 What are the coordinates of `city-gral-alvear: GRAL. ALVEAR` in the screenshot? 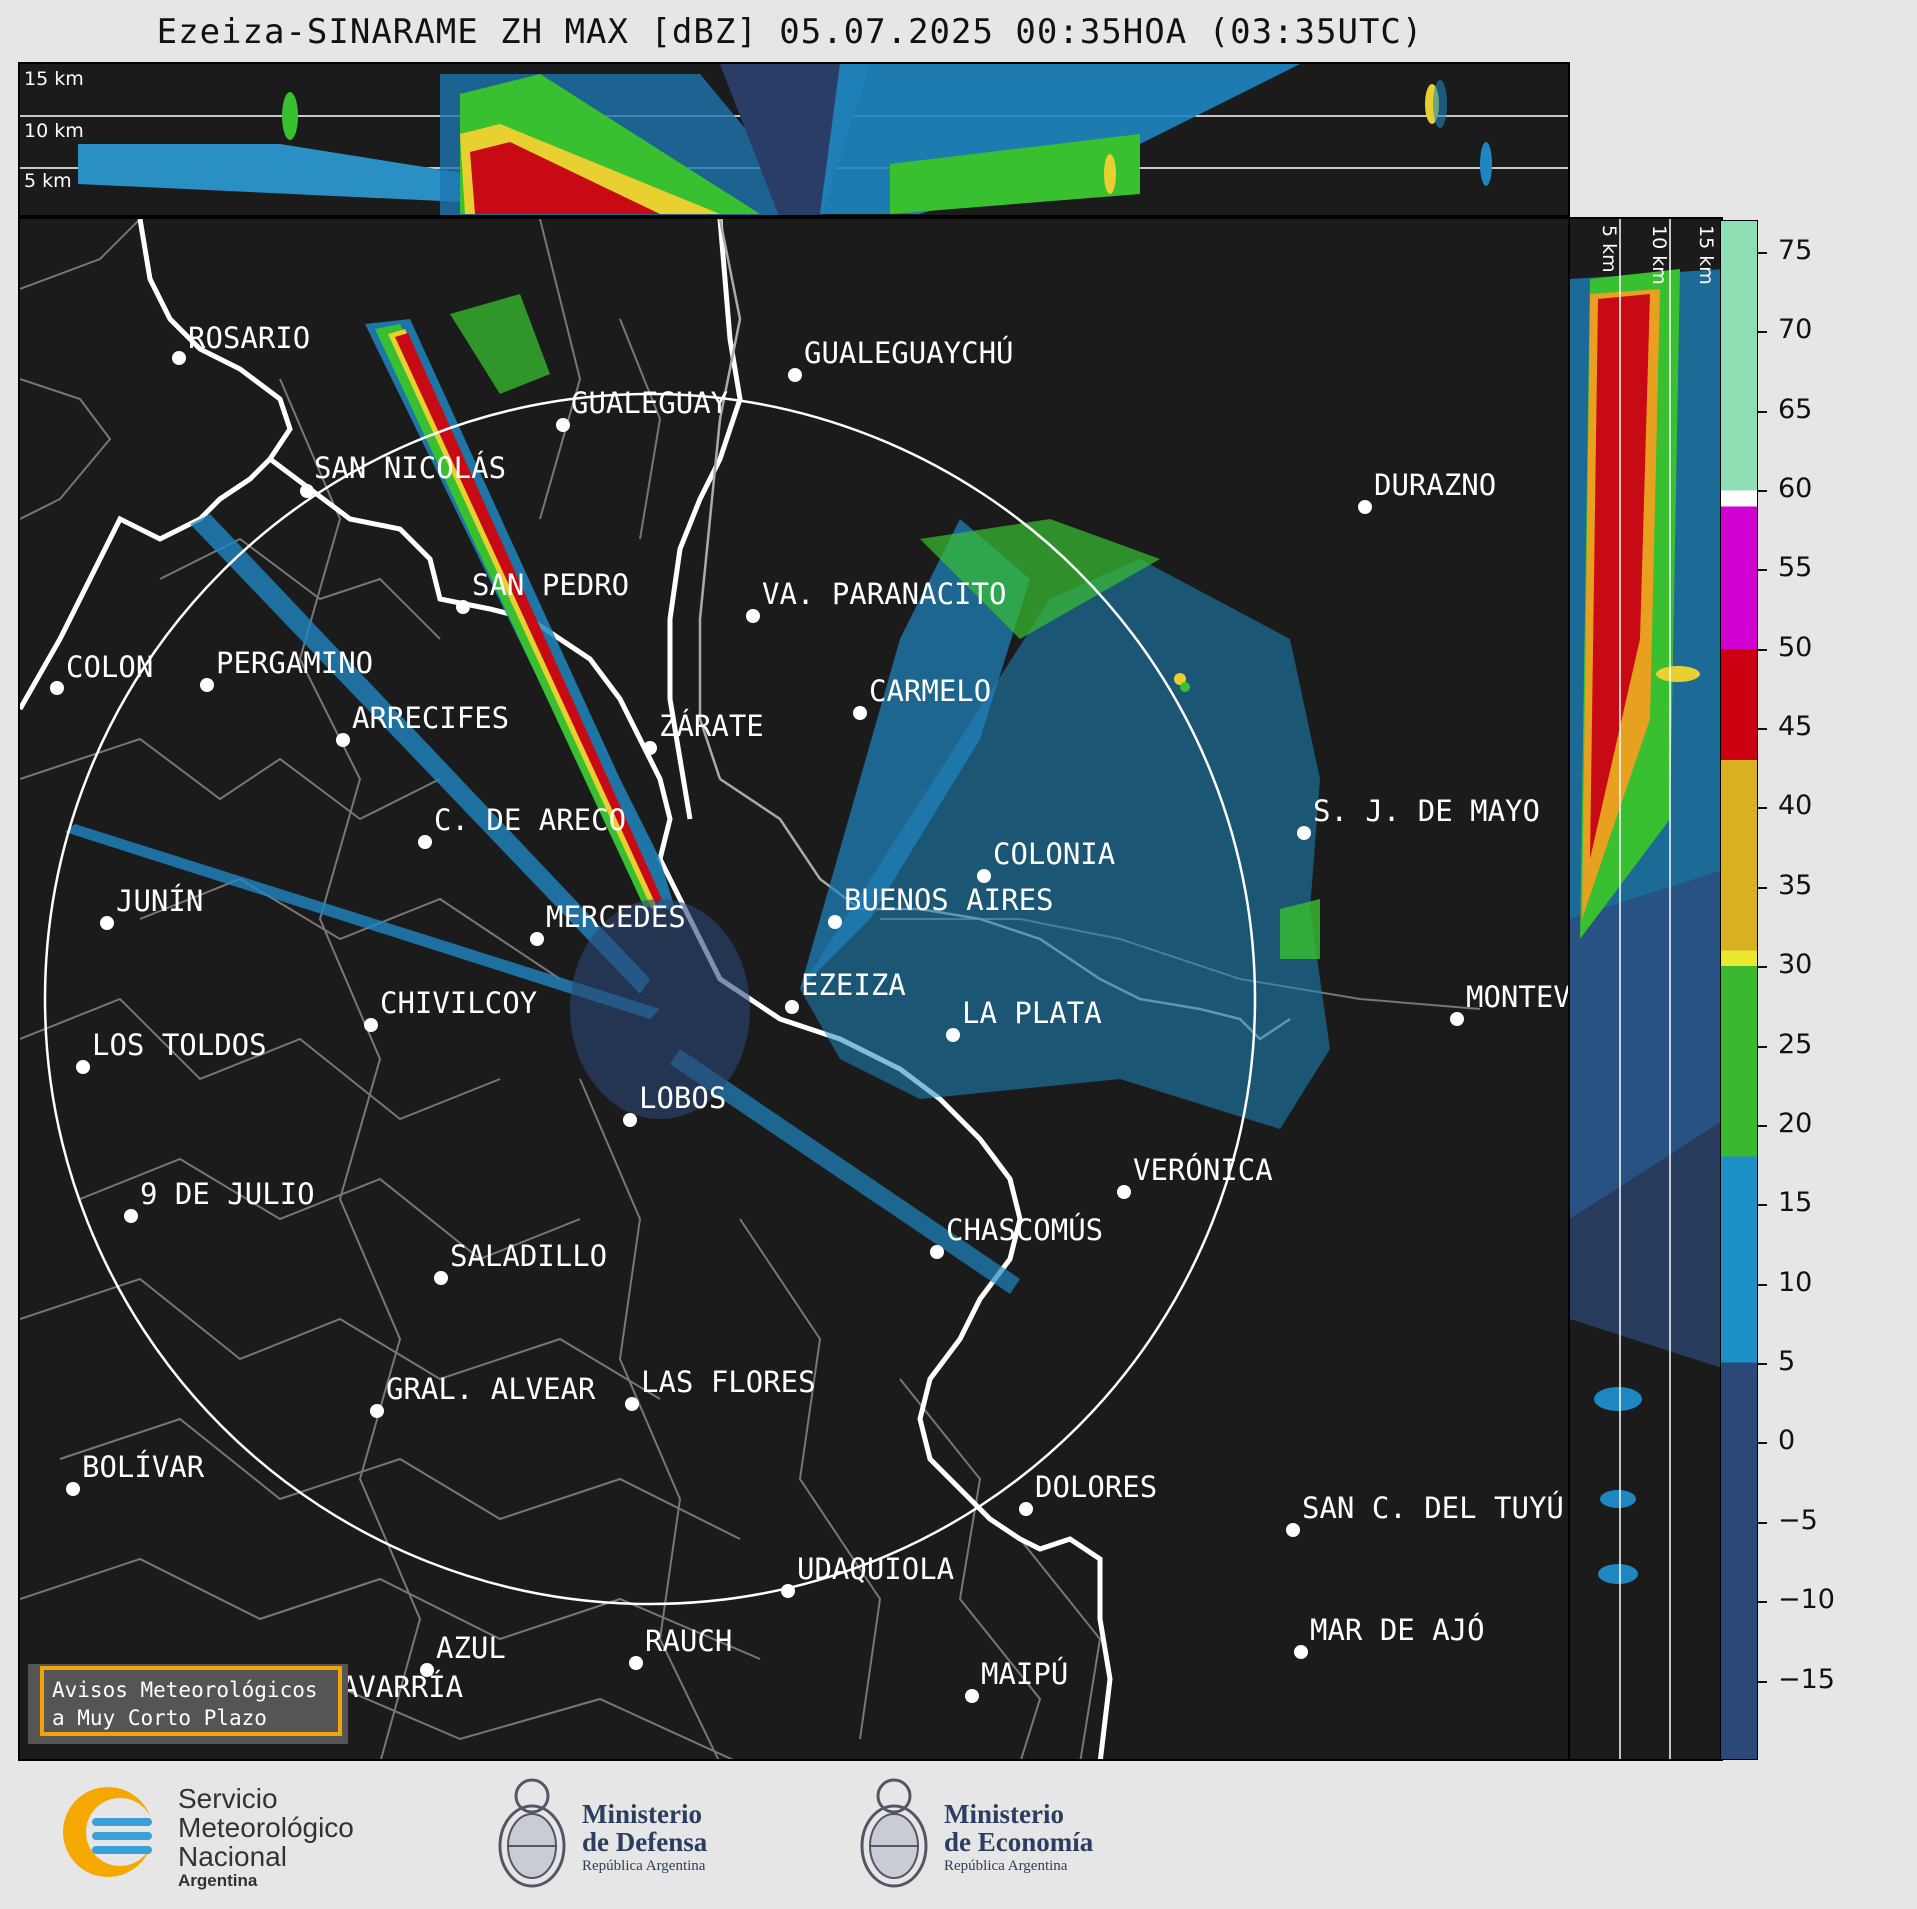 It's located at (491, 1389).